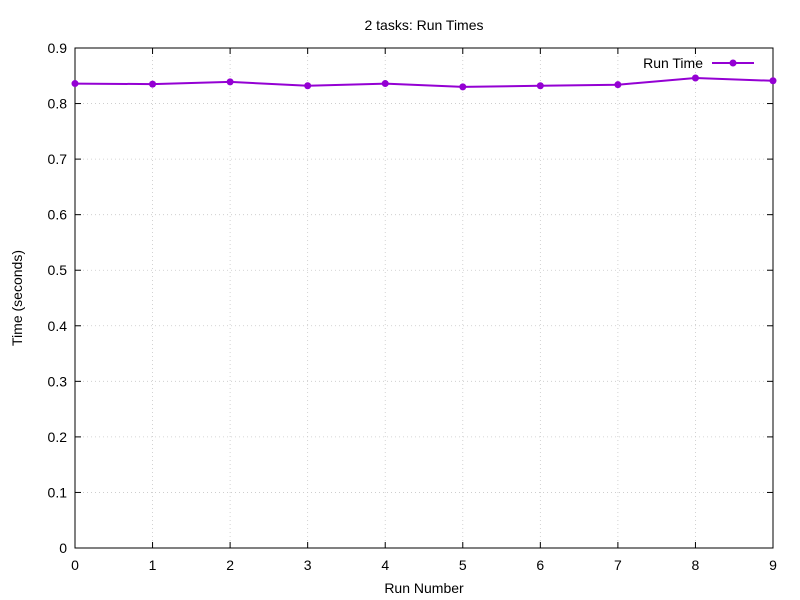 The height and width of the screenshot is (600, 800). I want to click on x-tick-label: 0, so click(75, 565).